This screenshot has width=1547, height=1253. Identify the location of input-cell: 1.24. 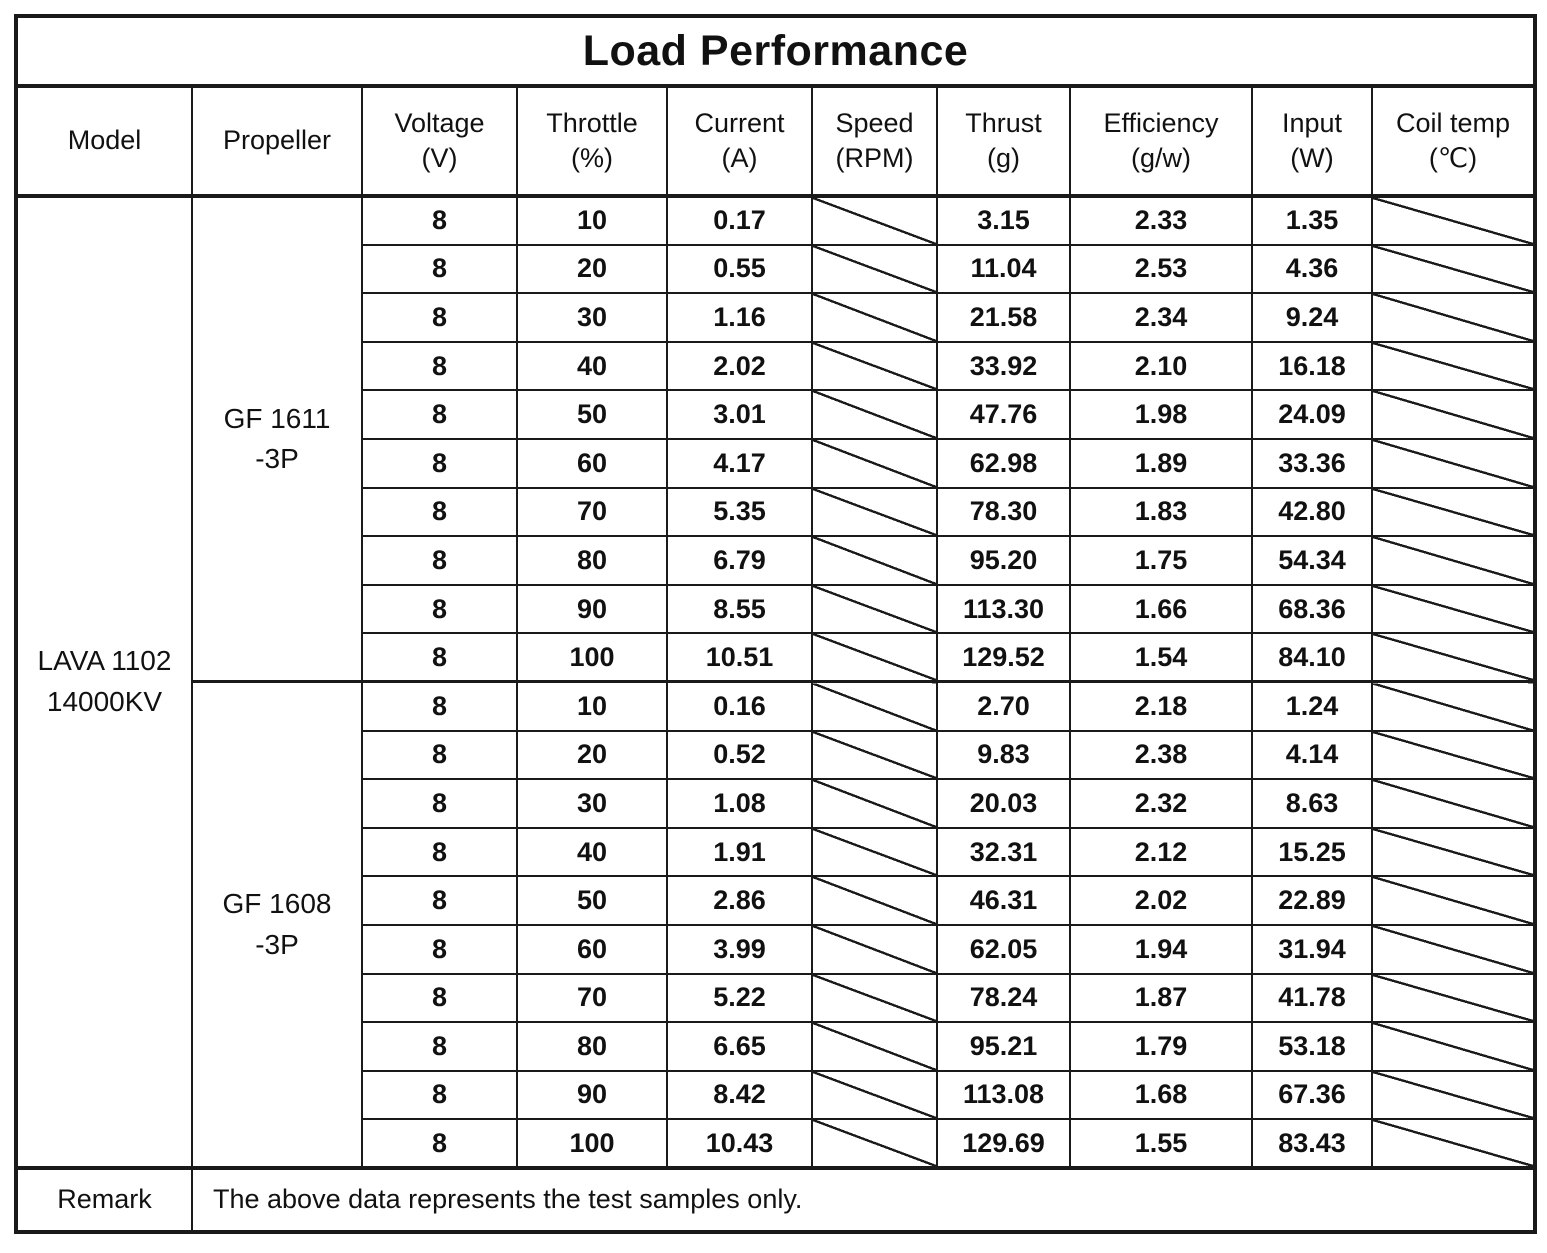
(1312, 706).